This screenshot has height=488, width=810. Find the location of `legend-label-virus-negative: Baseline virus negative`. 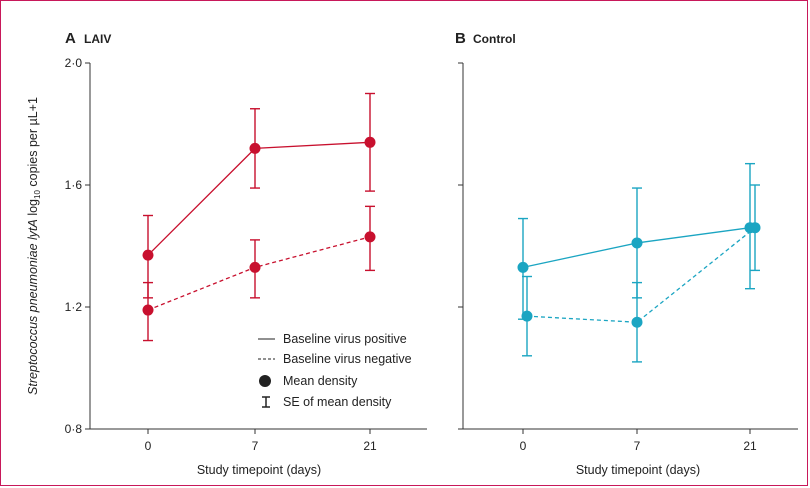

legend-label-virus-negative: Baseline virus negative is located at coordinates (347, 359).